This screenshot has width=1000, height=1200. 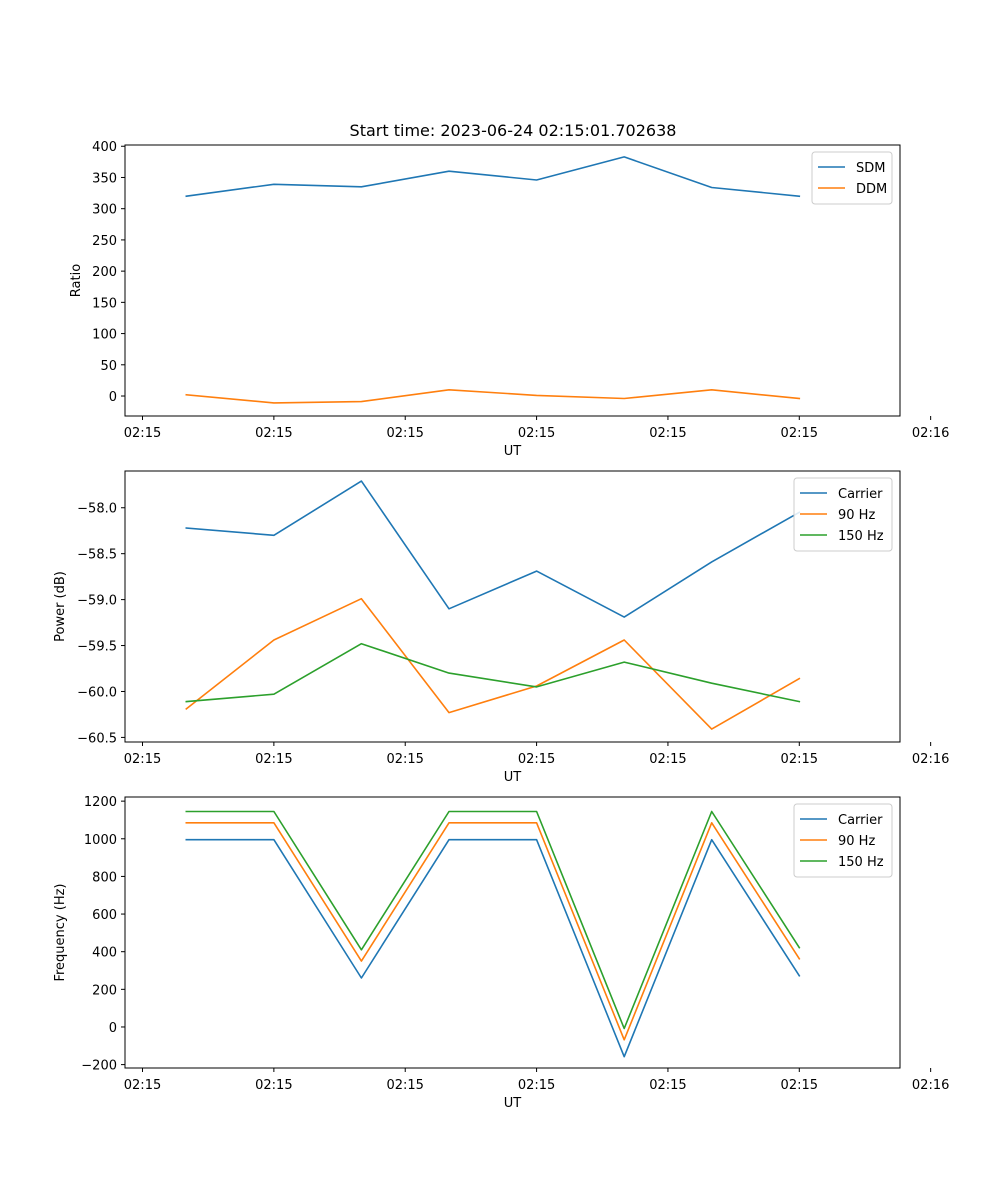 What do you see at coordinates (97, 692) in the screenshot?
I see `y-tick-label: −60.0` at bounding box center [97, 692].